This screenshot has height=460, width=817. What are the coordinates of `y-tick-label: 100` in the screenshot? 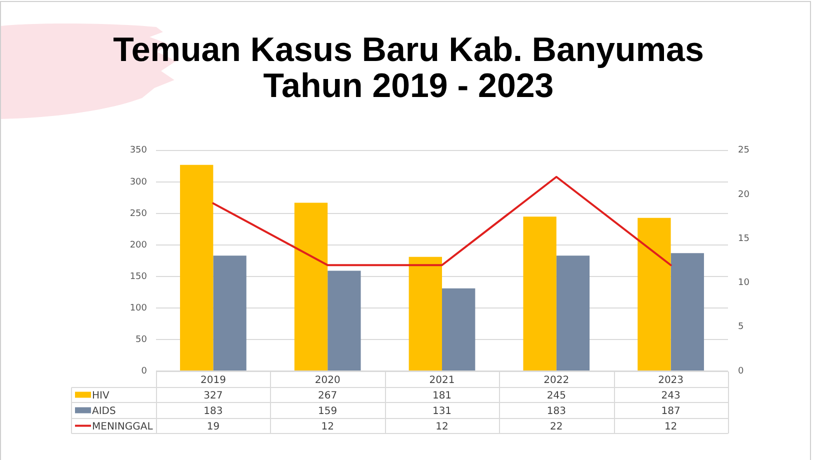 It's located at (139, 308).